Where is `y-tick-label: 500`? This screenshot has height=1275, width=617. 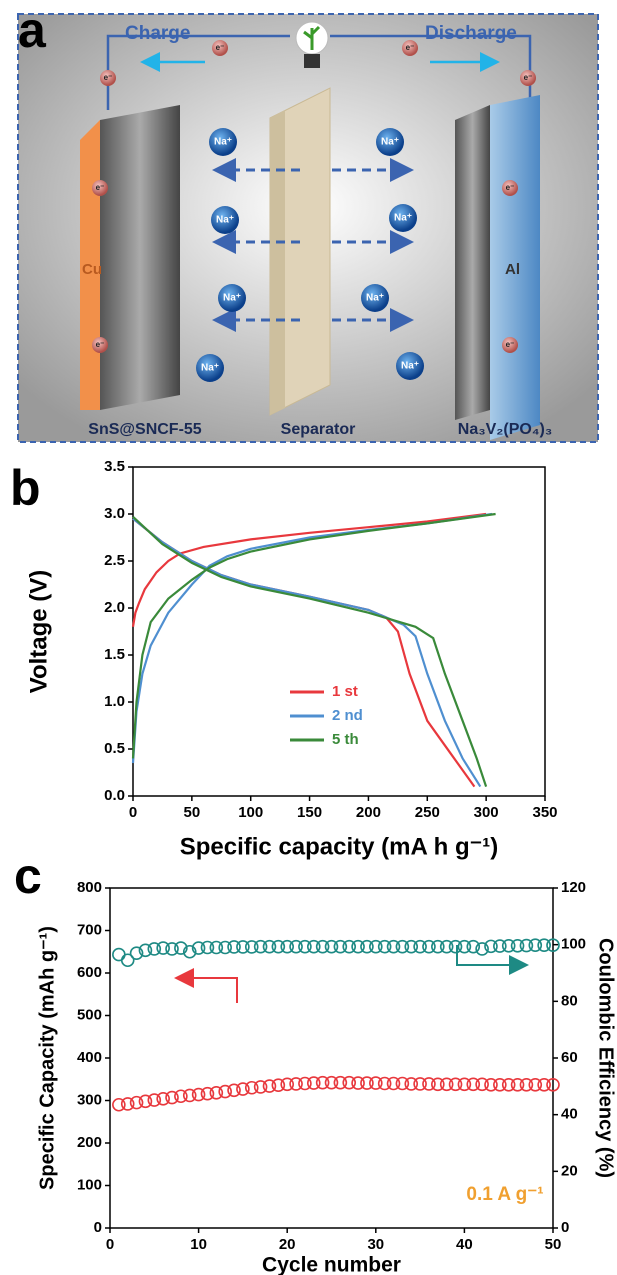
y-tick-label: 500 is located at coordinates (89, 1014).